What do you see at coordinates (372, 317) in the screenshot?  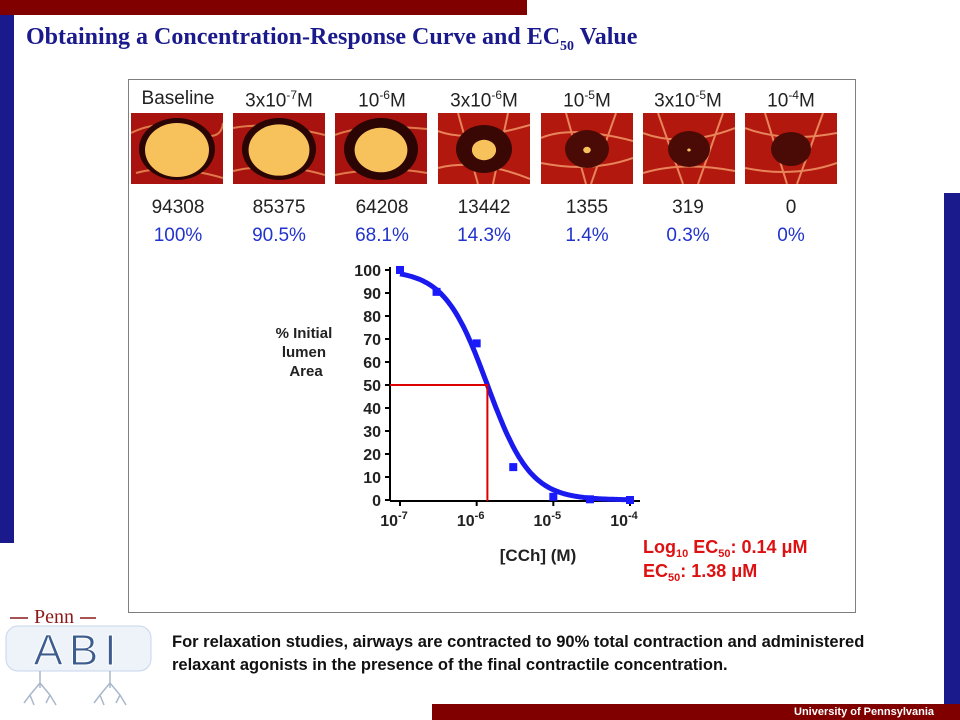 I see `y-tick-label: 80` at bounding box center [372, 317].